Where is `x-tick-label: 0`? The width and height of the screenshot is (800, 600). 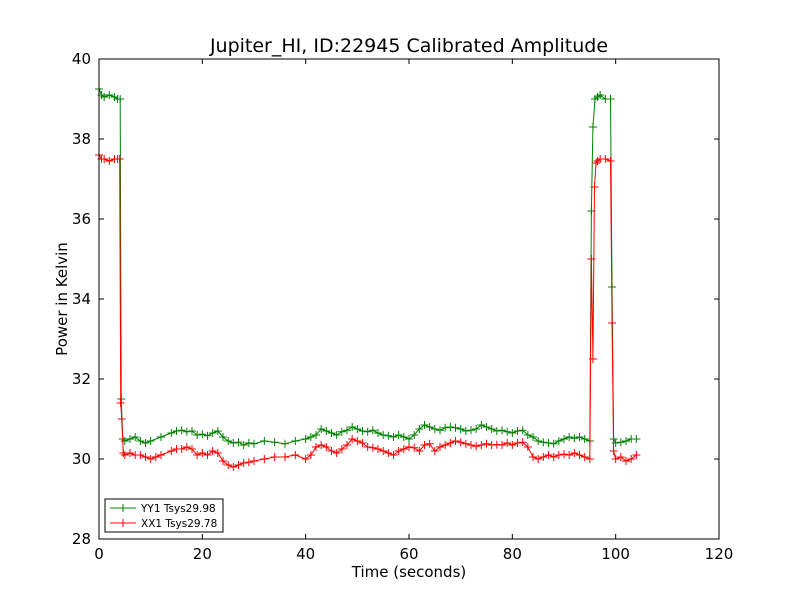
x-tick-label: 0 is located at coordinates (99, 554).